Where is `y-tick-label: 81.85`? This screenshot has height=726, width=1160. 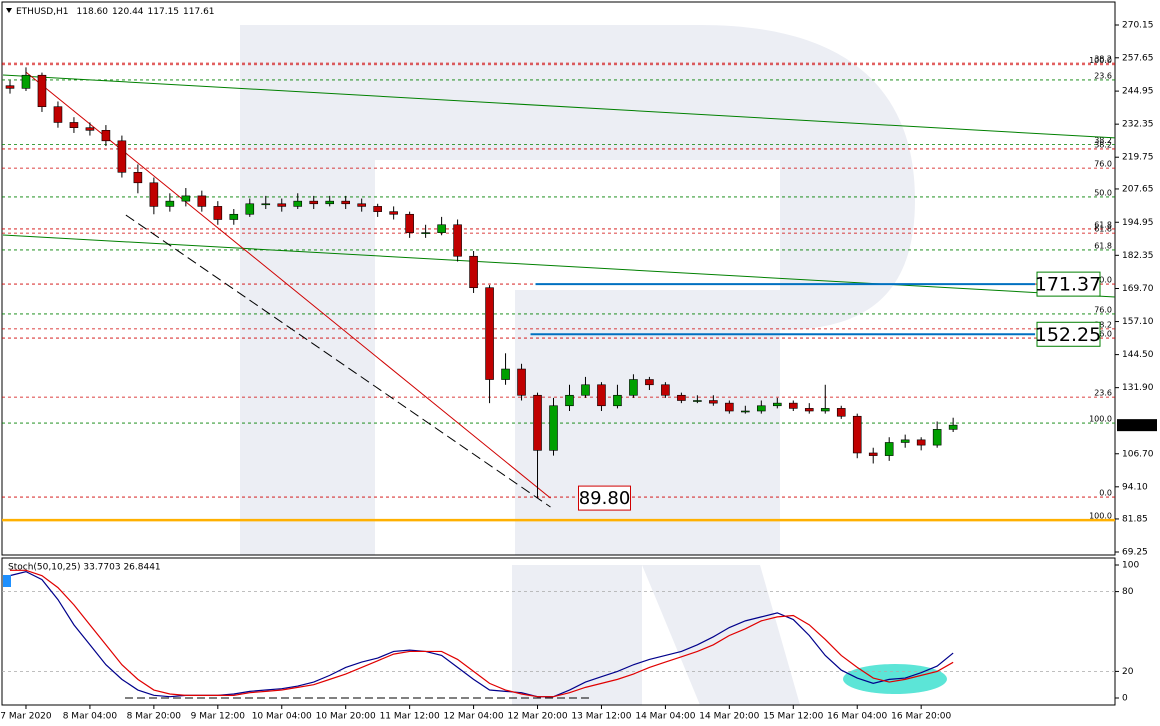 y-tick-label: 81.85 is located at coordinates (1135, 519).